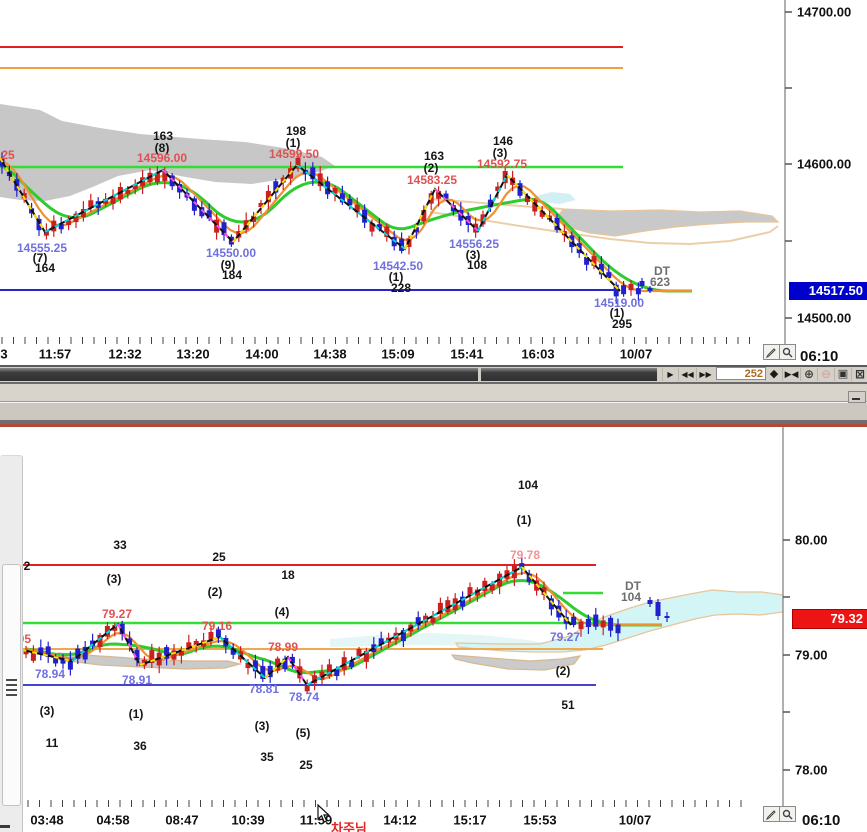  Describe the element at coordinates (773, 374) in the screenshot. I see `jump-diamond-icon: ◆` at that location.